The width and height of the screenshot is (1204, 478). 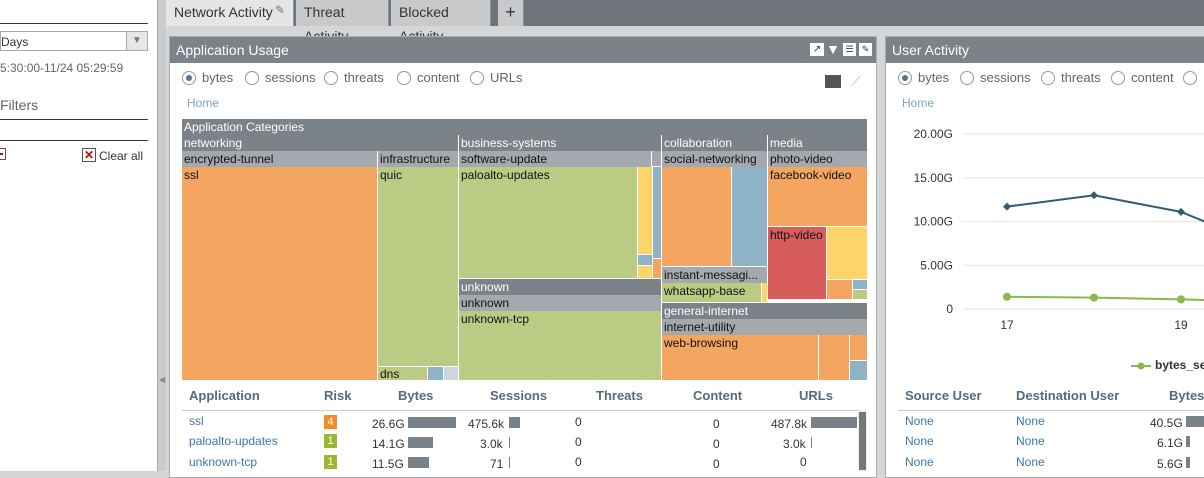 I want to click on category-business-systems: business-systems, so click(x=560, y=143).